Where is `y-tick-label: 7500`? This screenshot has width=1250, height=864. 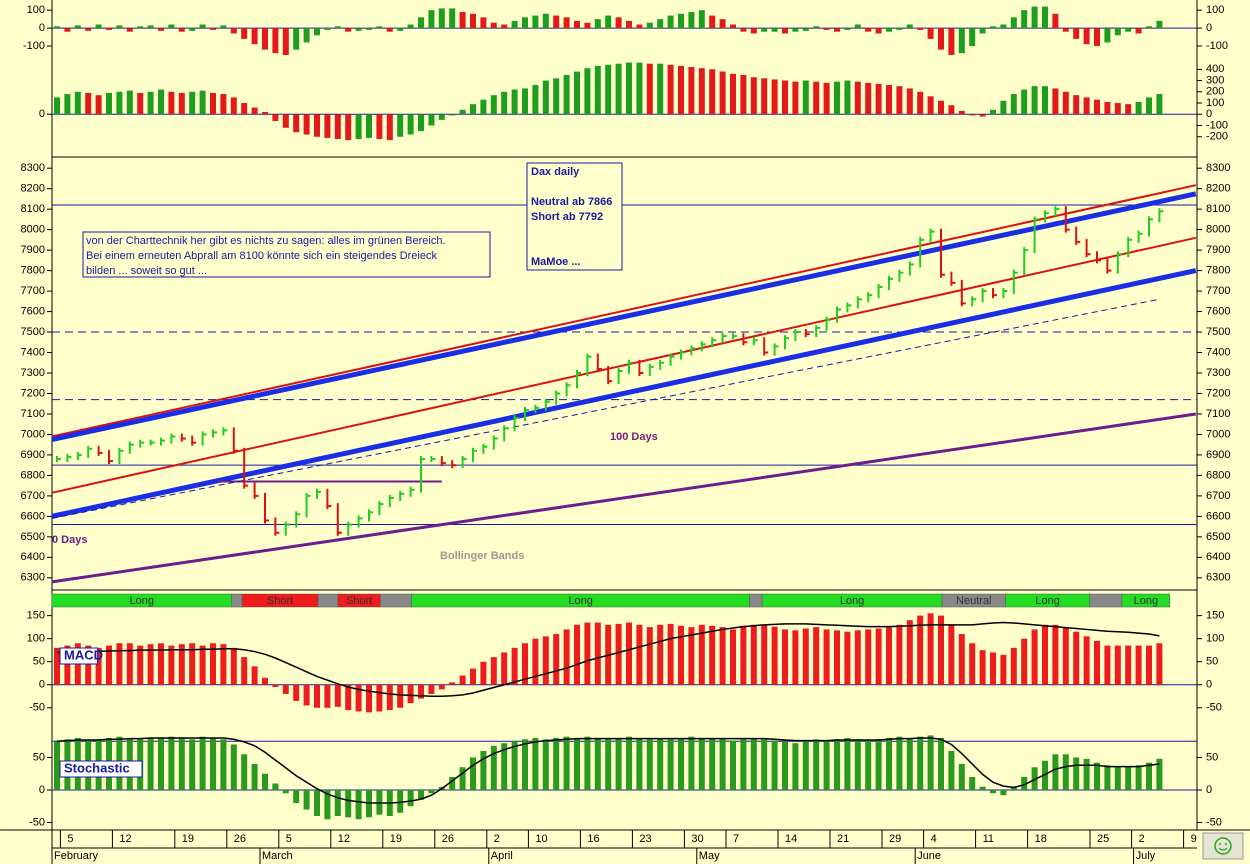 y-tick-label: 7500 is located at coordinates (33, 332).